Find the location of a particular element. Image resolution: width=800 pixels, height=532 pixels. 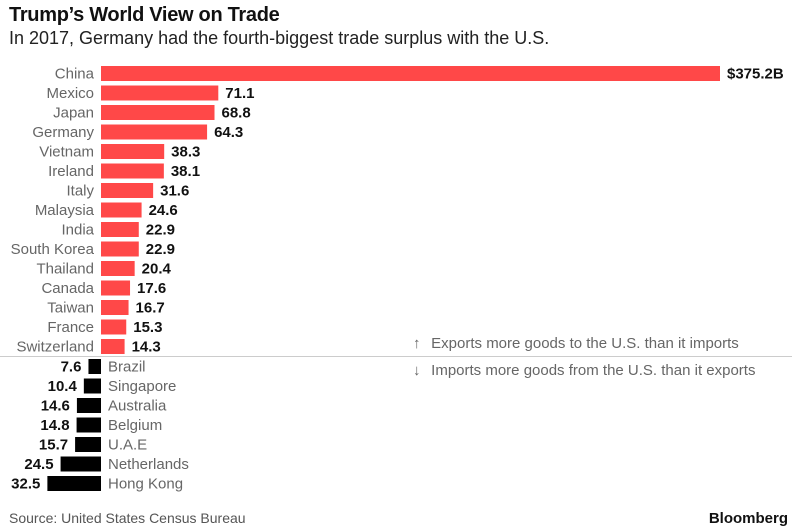

bar-italy is located at coordinates (127, 190).